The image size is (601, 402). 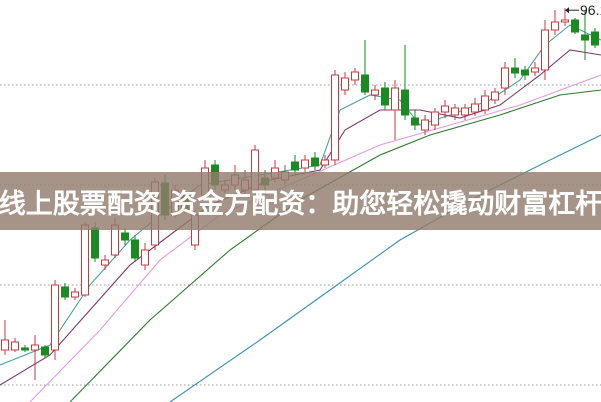 What do you see at coordinates (300, 204) in the screenshot?
I see `banner-title: 线上股票配资 资金方配资：助您轻松撬动财富杠杆` at bounding box center [300, 204].